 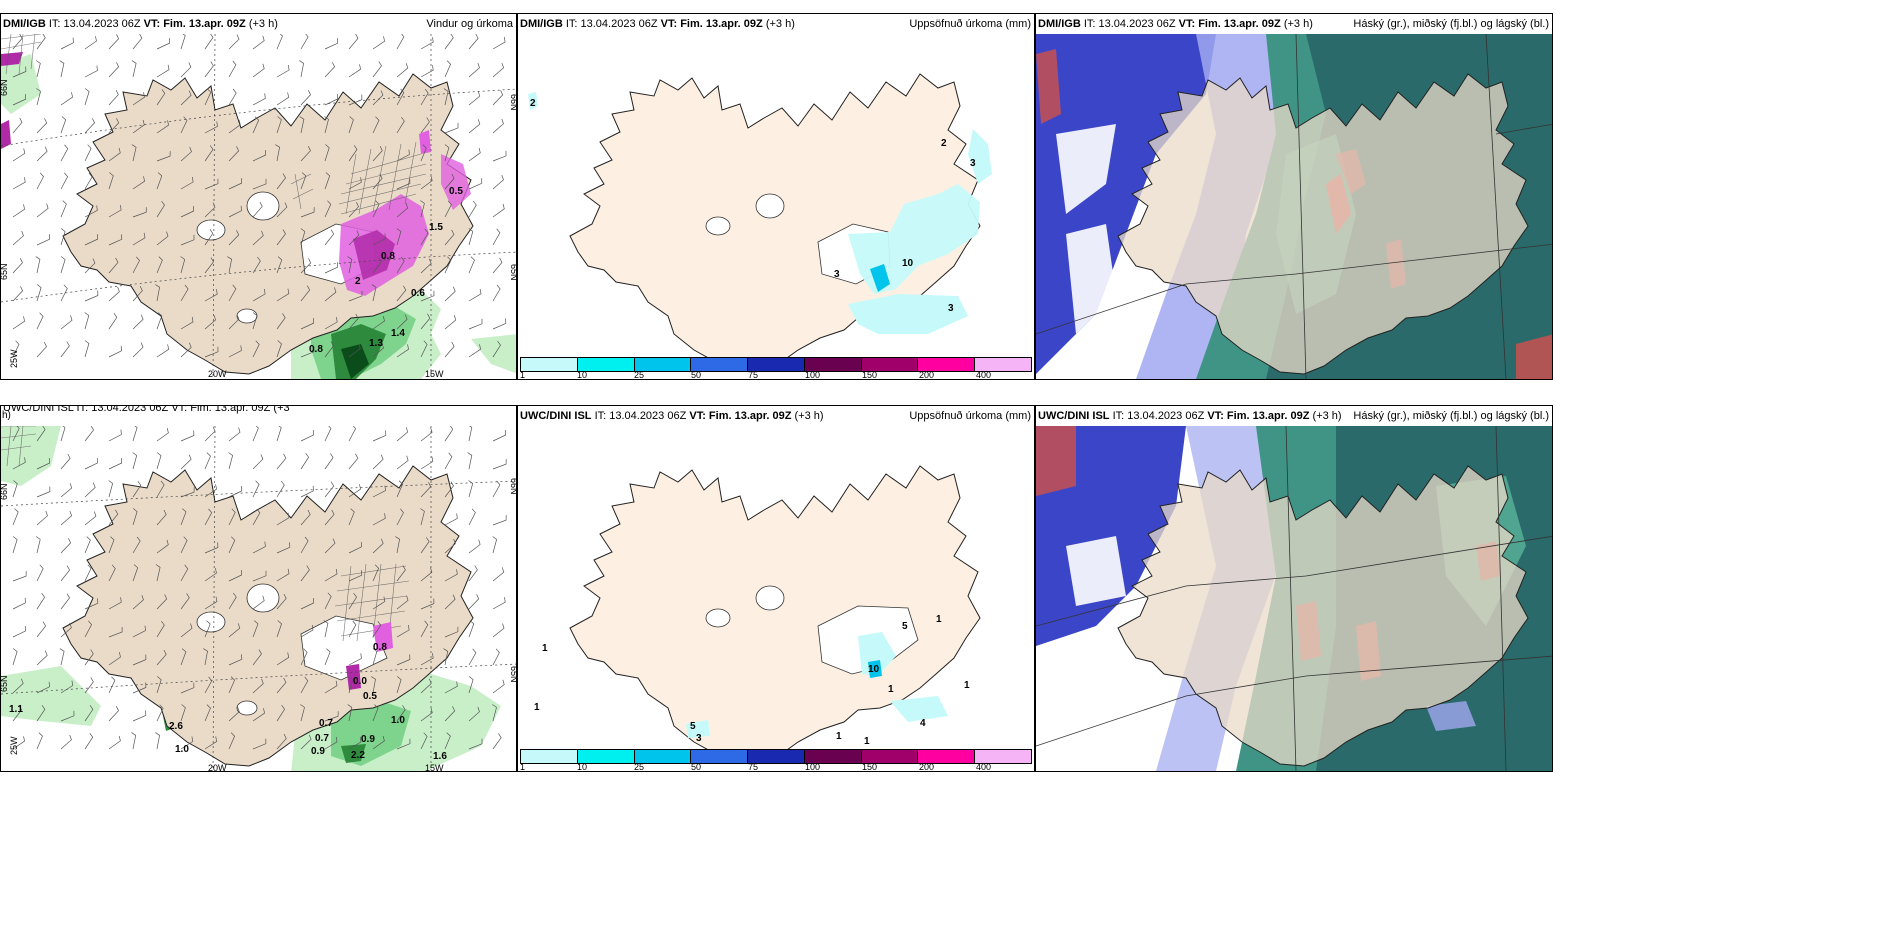 What do you see at coordinates (398, 720) in the screenshot?
I see `value-label: 1.0` at bounding box center [398, 720].